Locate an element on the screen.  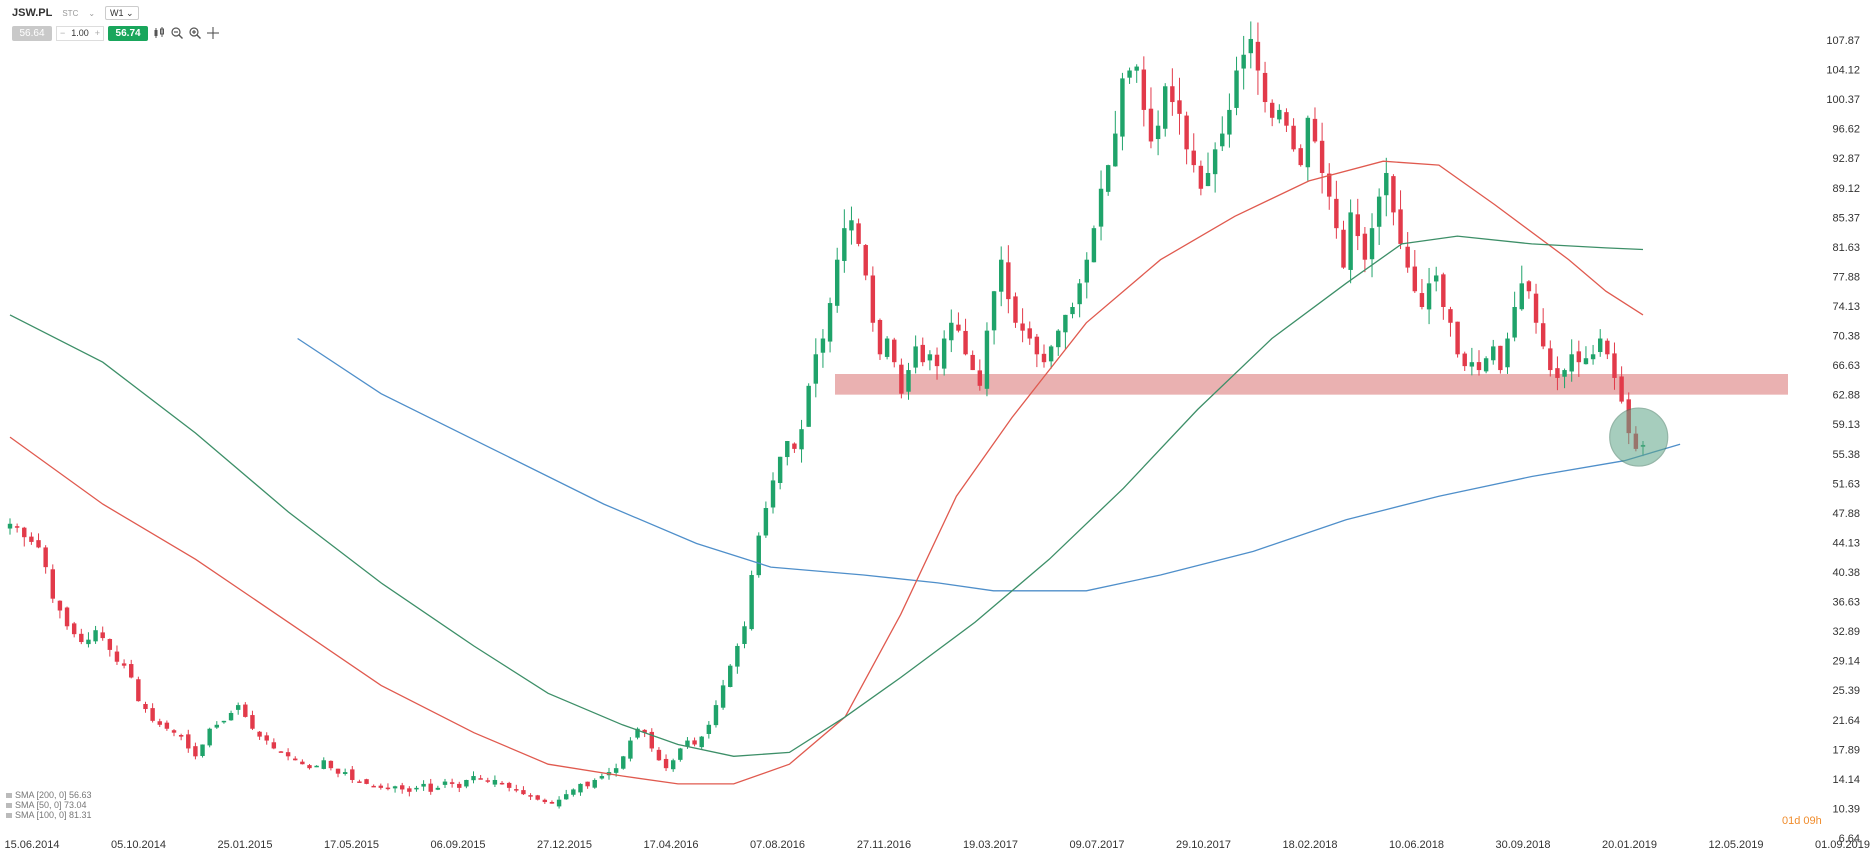
symbol-label: JSW.PL is located at coordinates (32, 13).